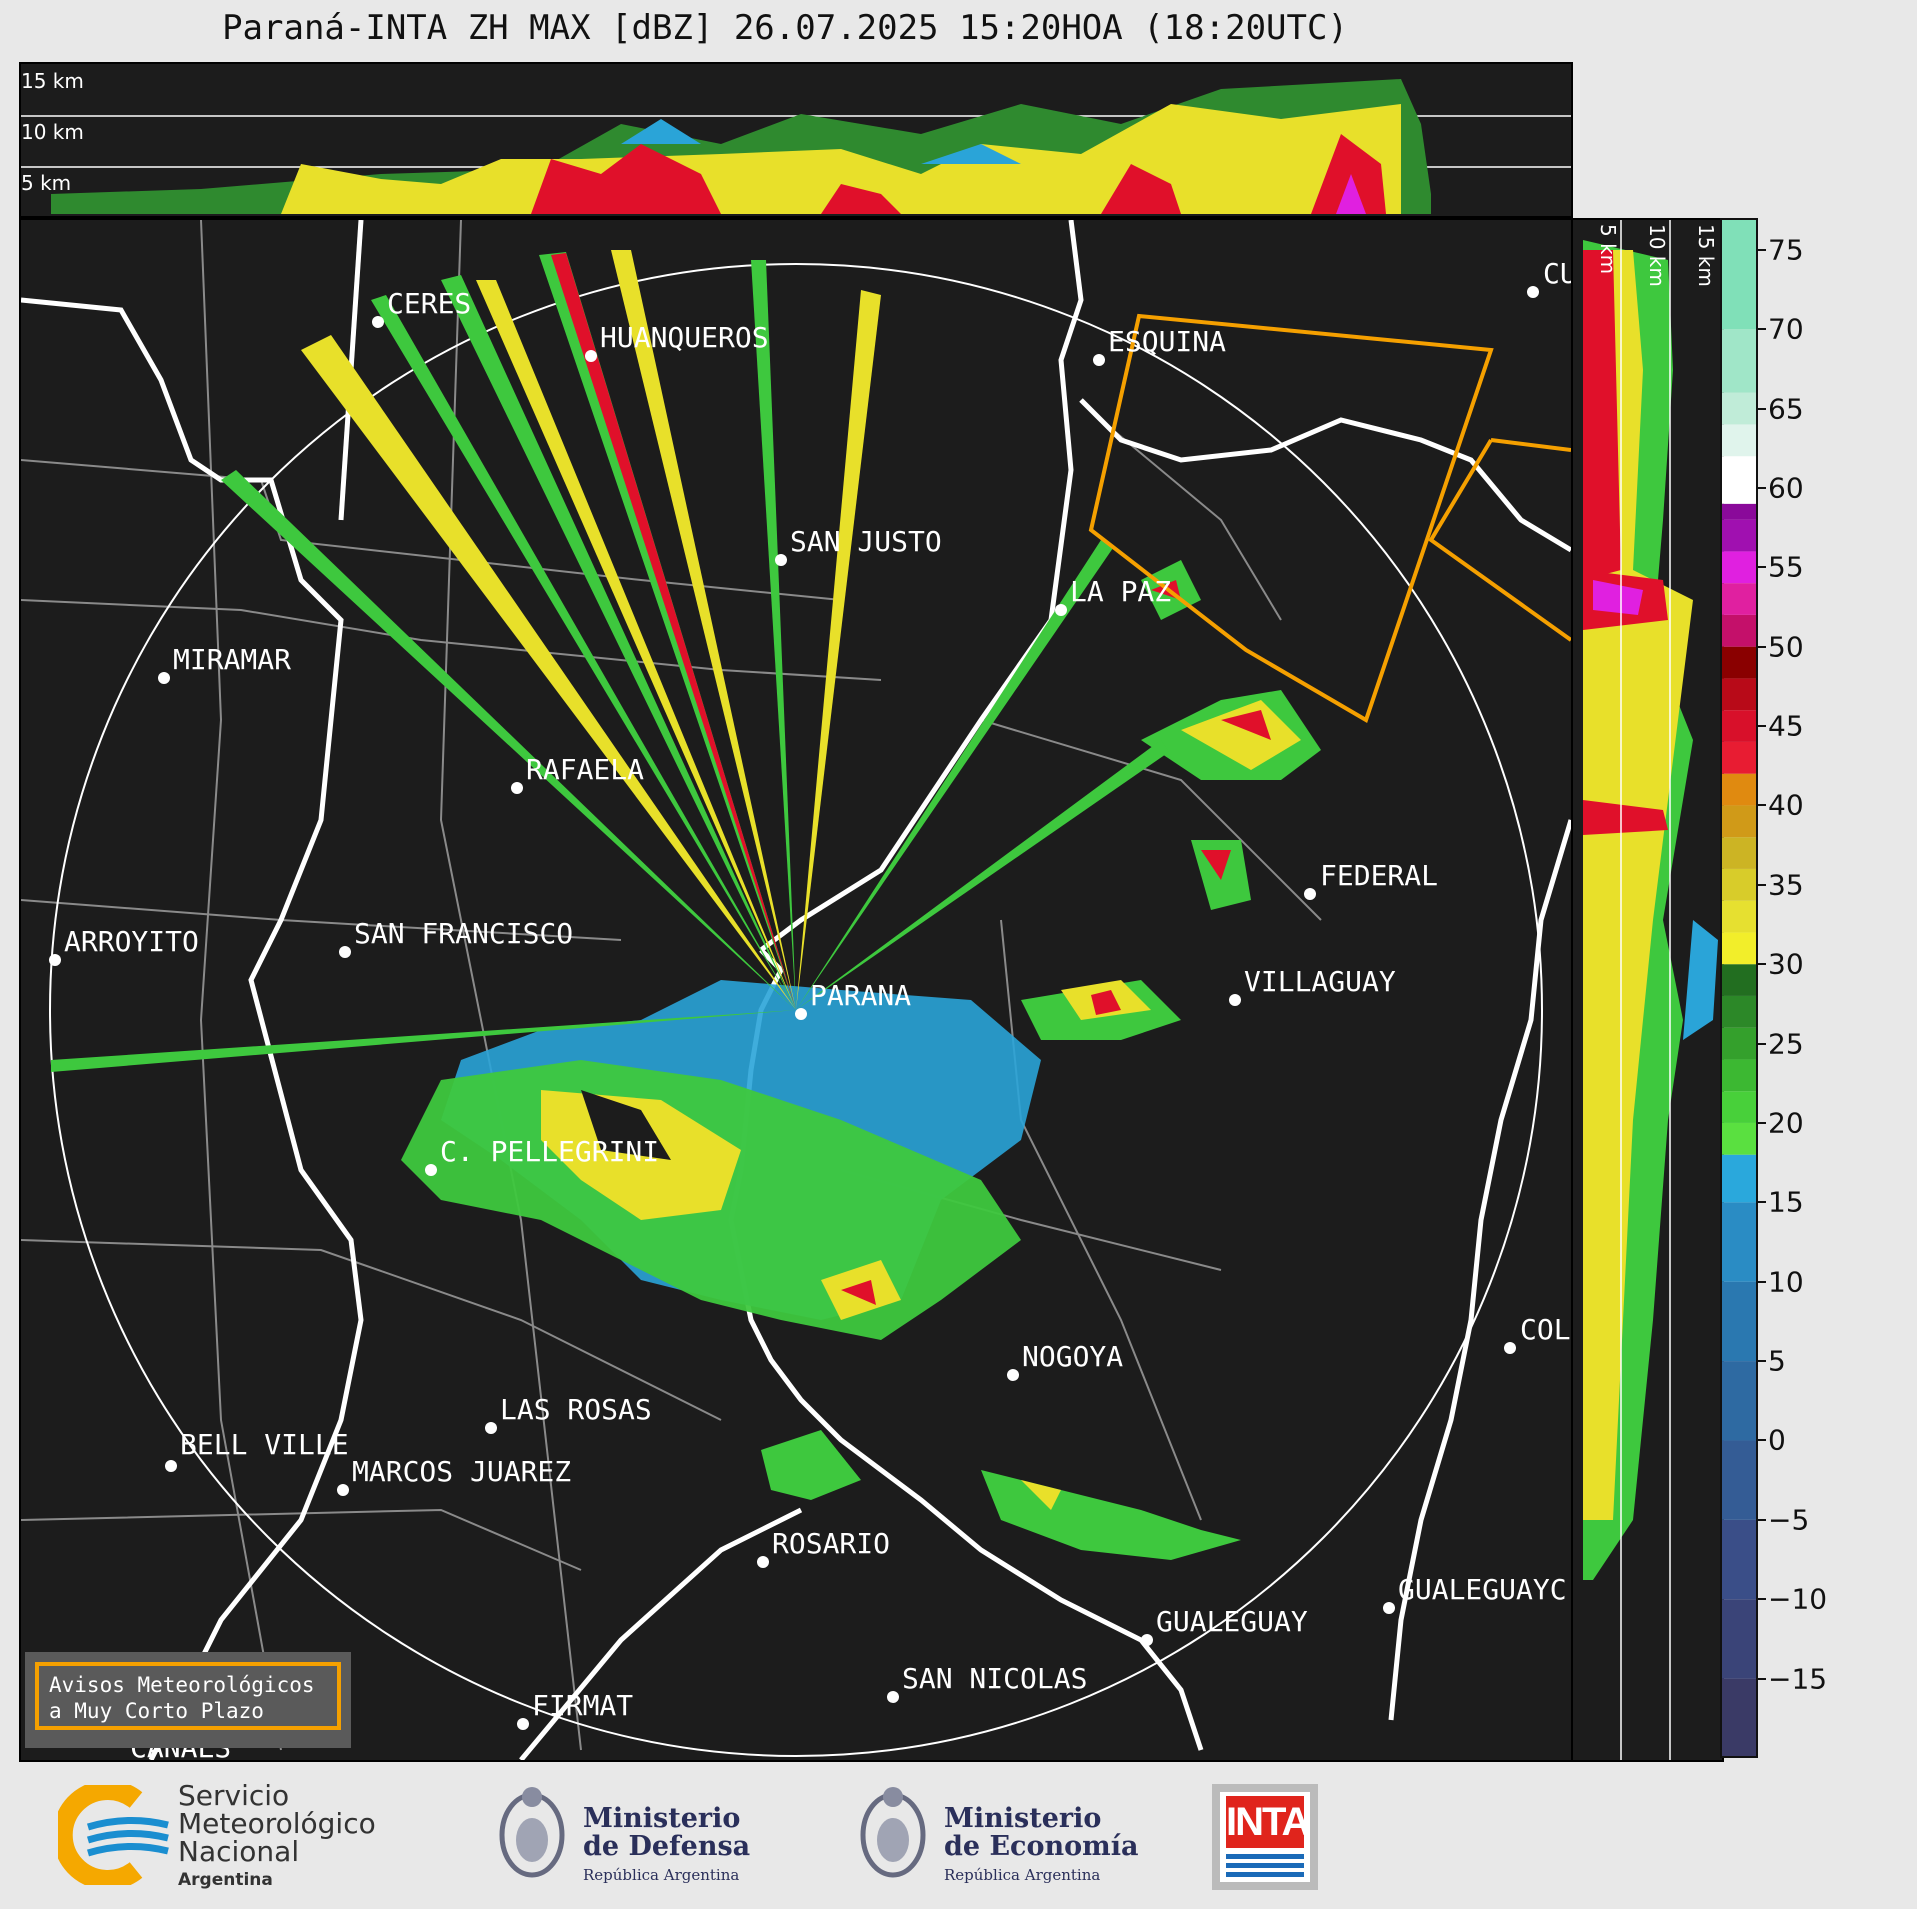 This screenshot has height=1909, width=1917. What do you see at coordinates (1329, 518) in the screenshot?
I see `warning-polygons` at bounding box center [1329, 518].